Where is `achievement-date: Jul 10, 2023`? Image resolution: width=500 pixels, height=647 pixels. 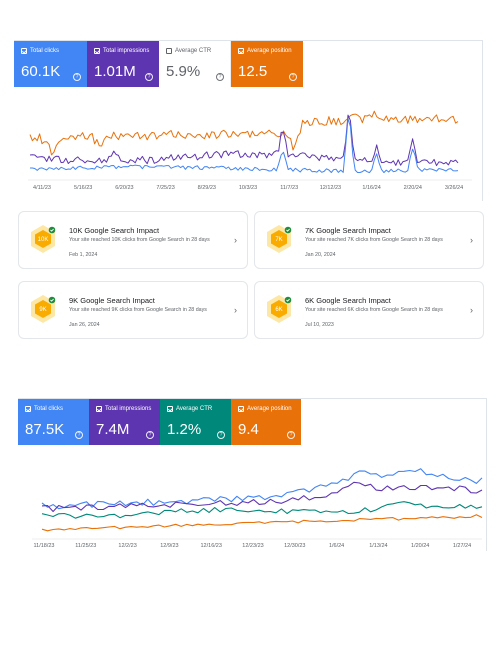 achievement-date: Jul 10, 2023 is located at coordinates (319, 325).